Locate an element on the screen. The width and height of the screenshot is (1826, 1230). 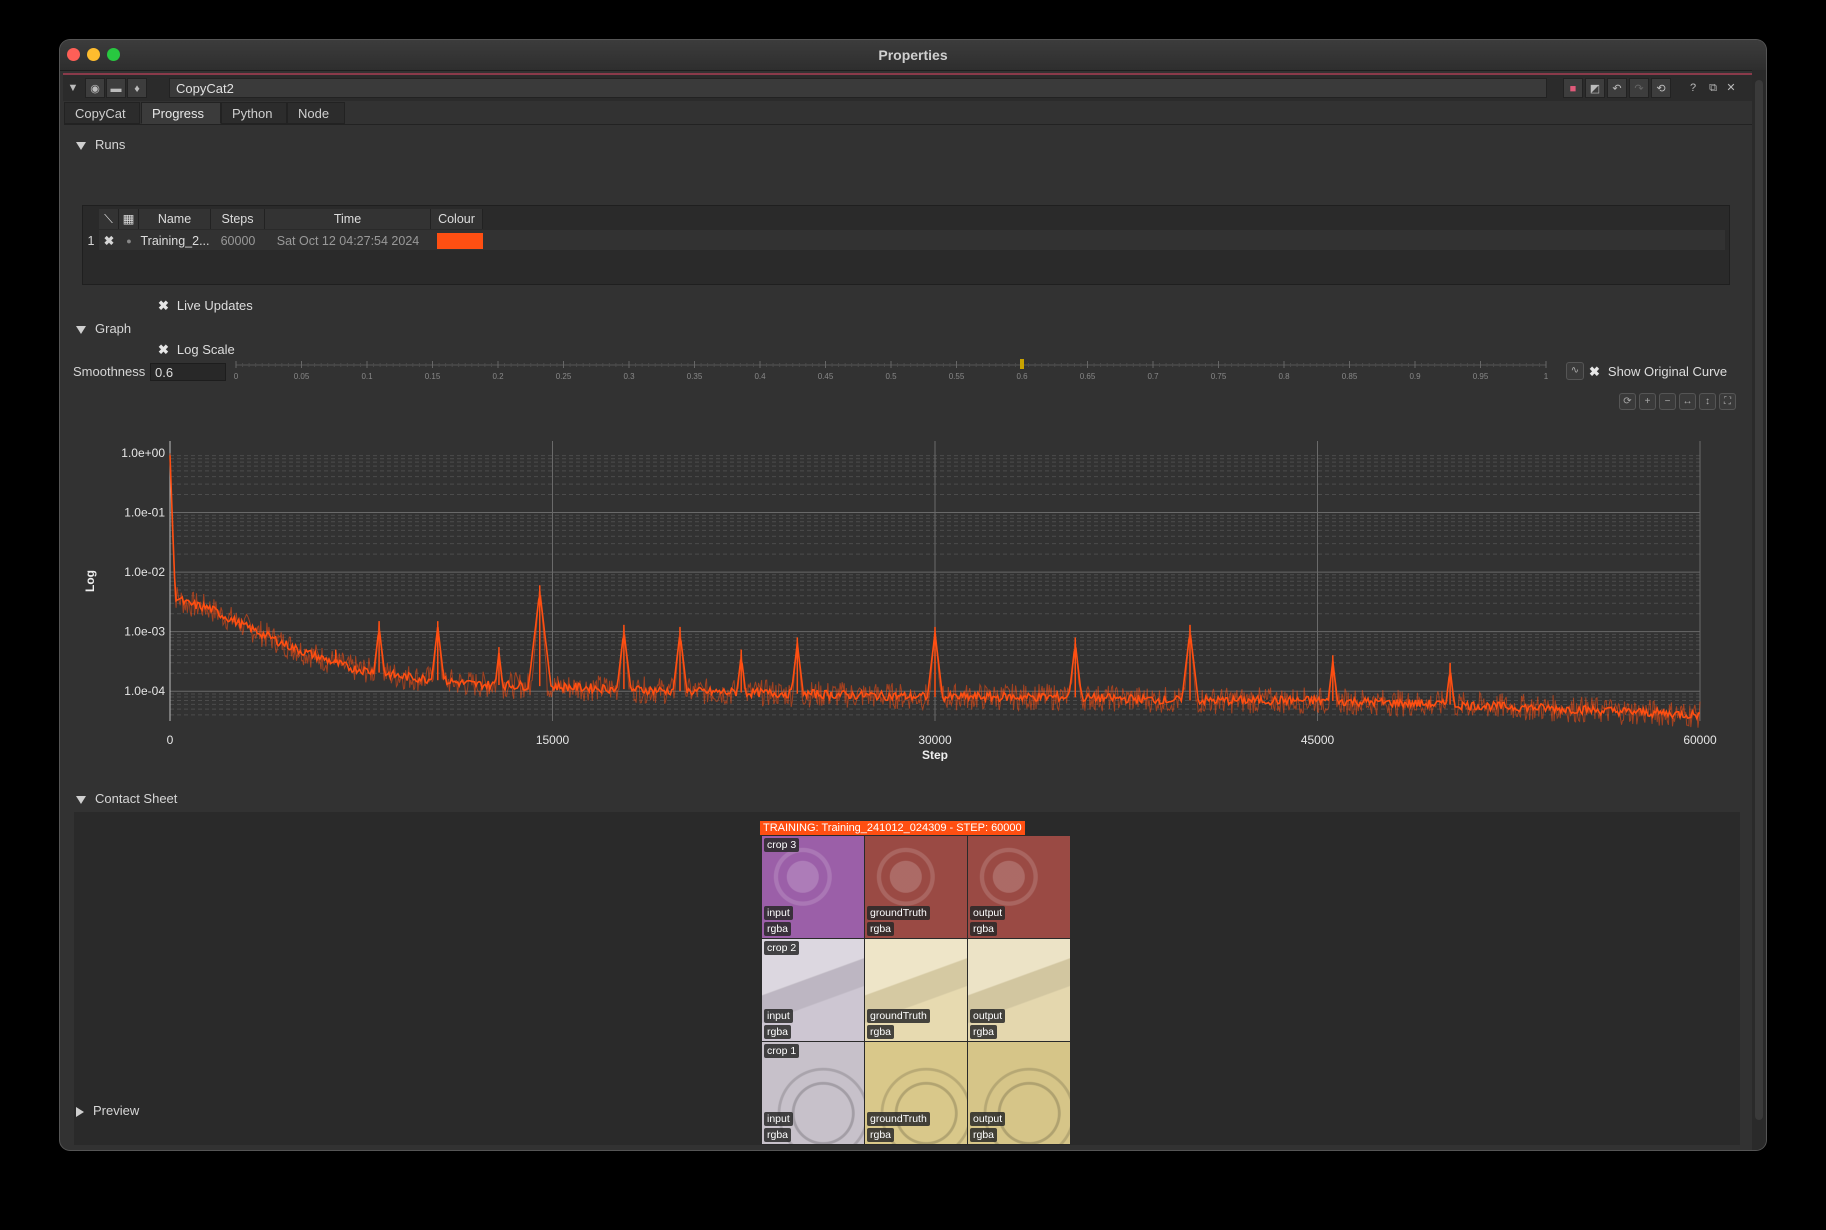
col-header-time: Time is located at coordinates (348, 219).